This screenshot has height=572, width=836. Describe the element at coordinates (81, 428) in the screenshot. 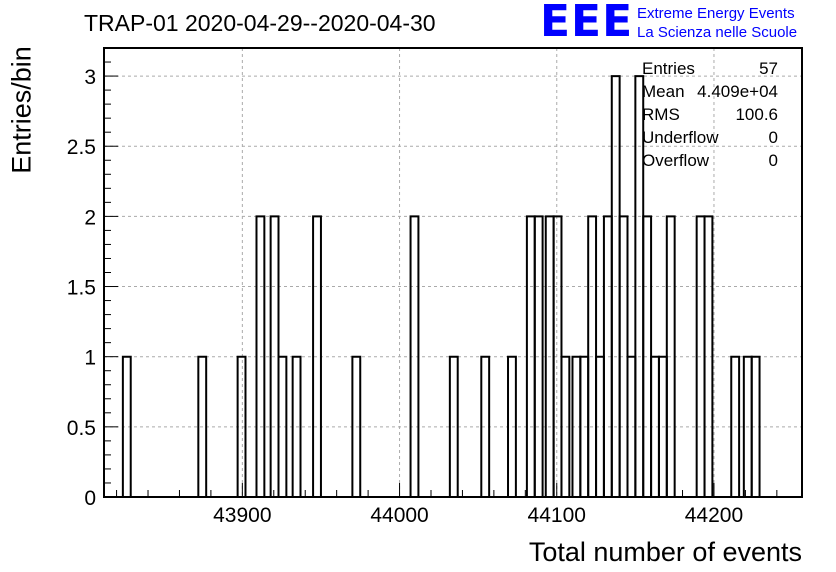

I see `y-tick-label: 0.5` at that location.